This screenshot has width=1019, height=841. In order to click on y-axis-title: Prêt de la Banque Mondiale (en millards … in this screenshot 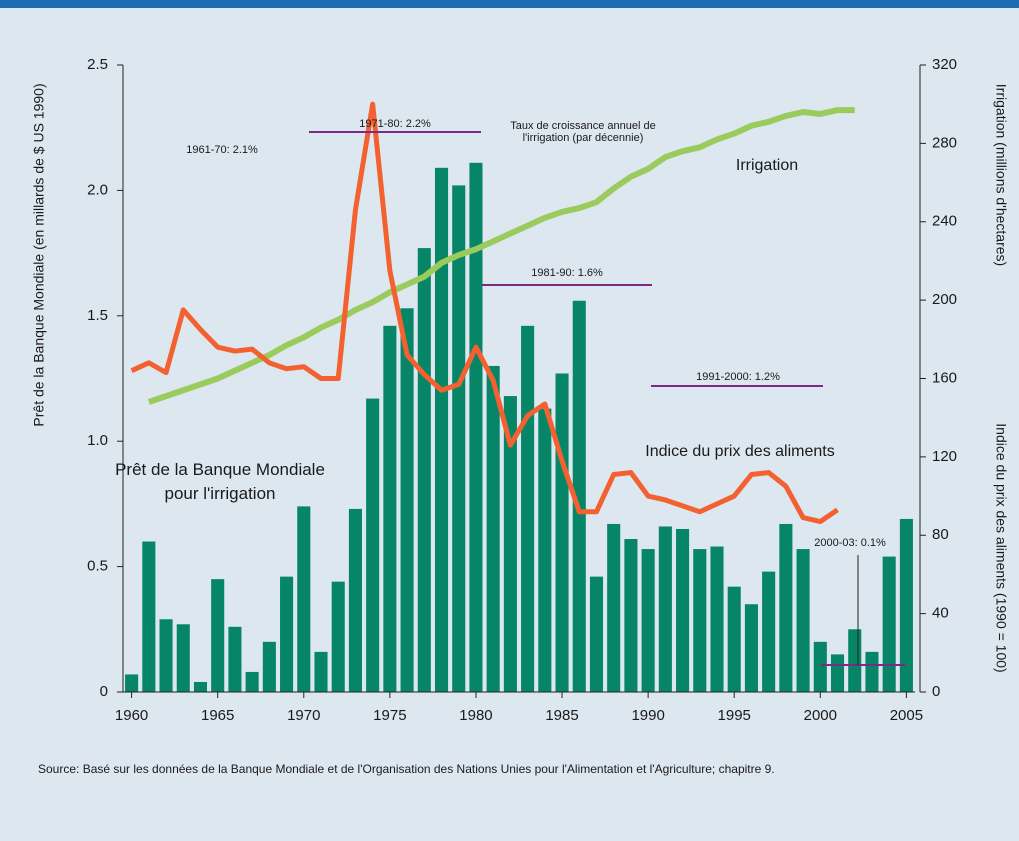, I will do `click(39, 254)`.